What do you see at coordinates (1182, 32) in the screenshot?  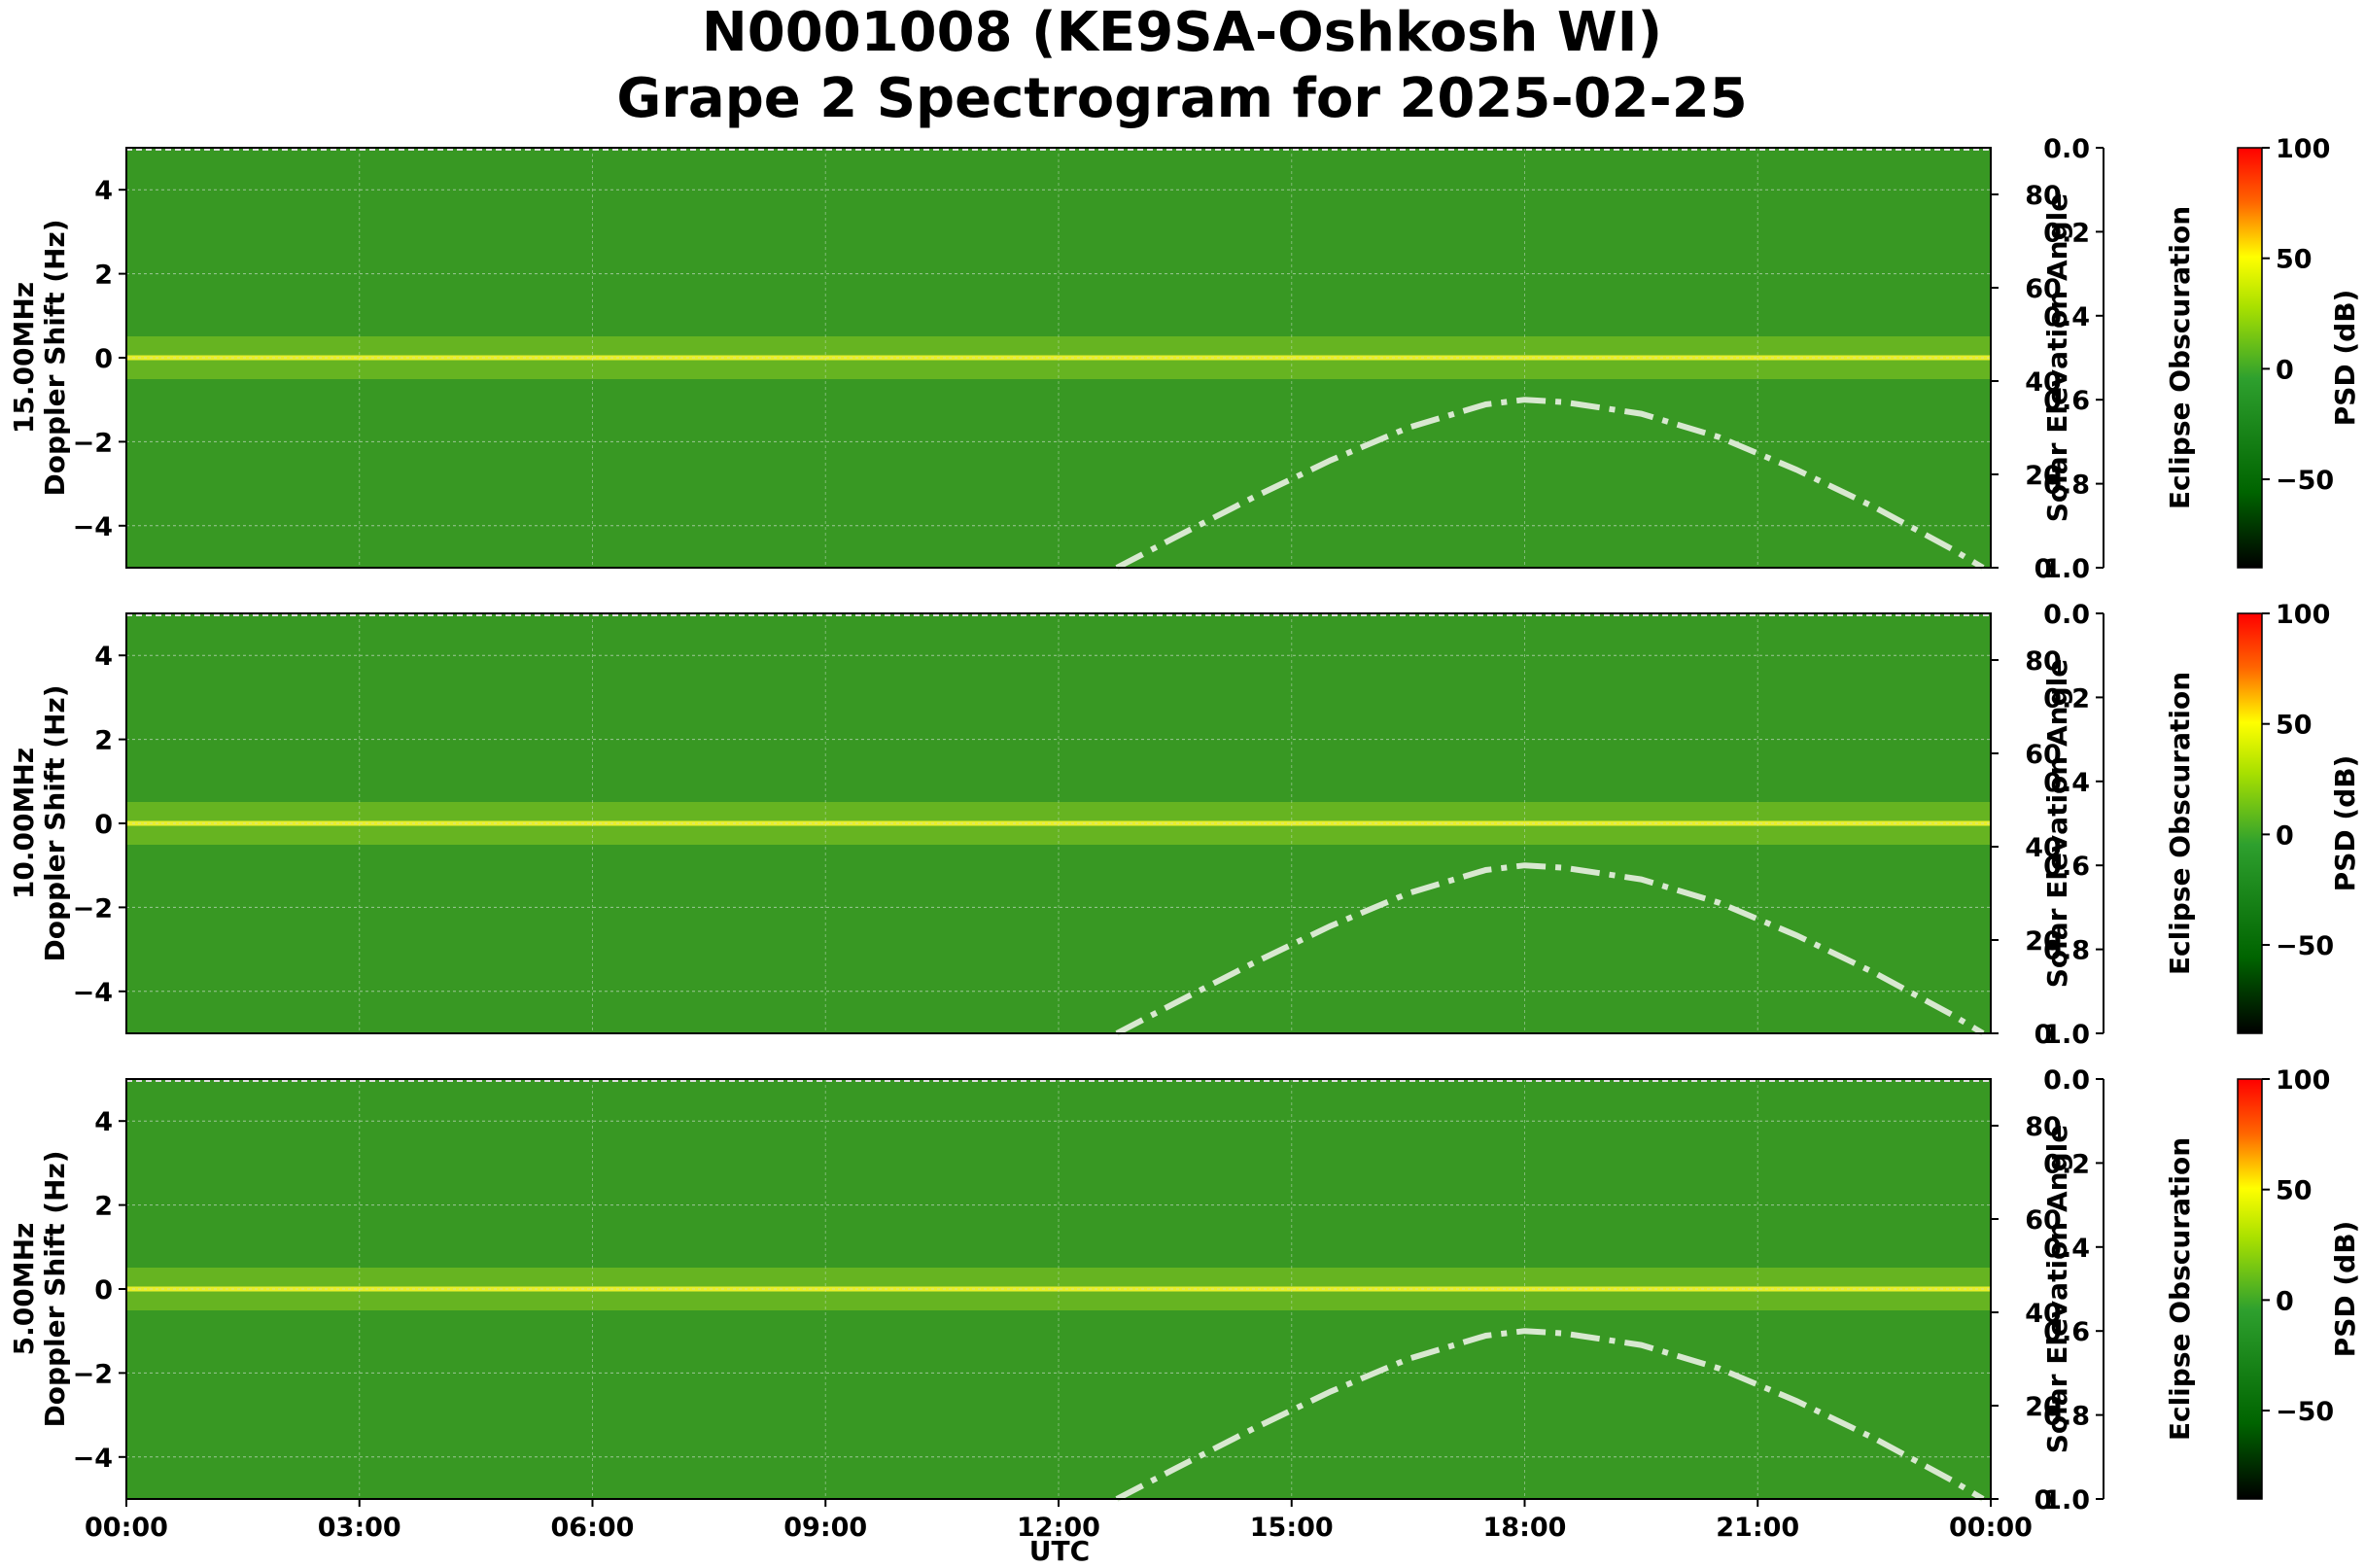 I see `figure-title-line1: N0001008 (KE9SA-Oshkosh WI)` at bounding box center [1182, 32].